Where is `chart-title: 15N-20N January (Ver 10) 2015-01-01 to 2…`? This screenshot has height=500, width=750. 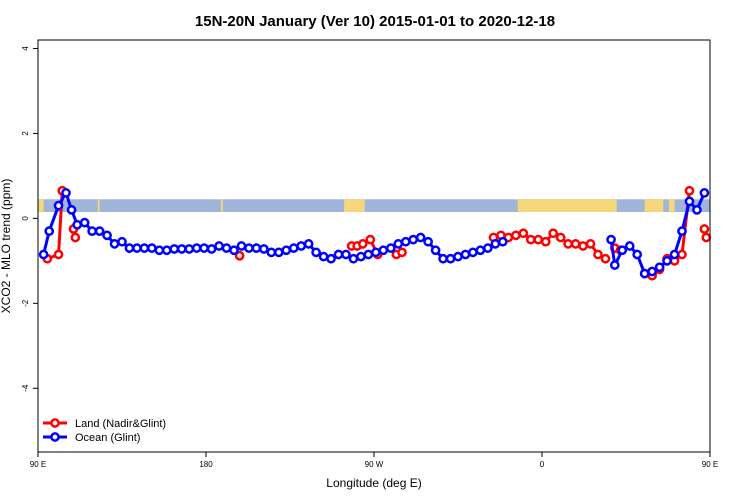 chart-title: 15N-20N January (Ver 10) 2015-01-01 to 2… is located at coordinates (375, 21).